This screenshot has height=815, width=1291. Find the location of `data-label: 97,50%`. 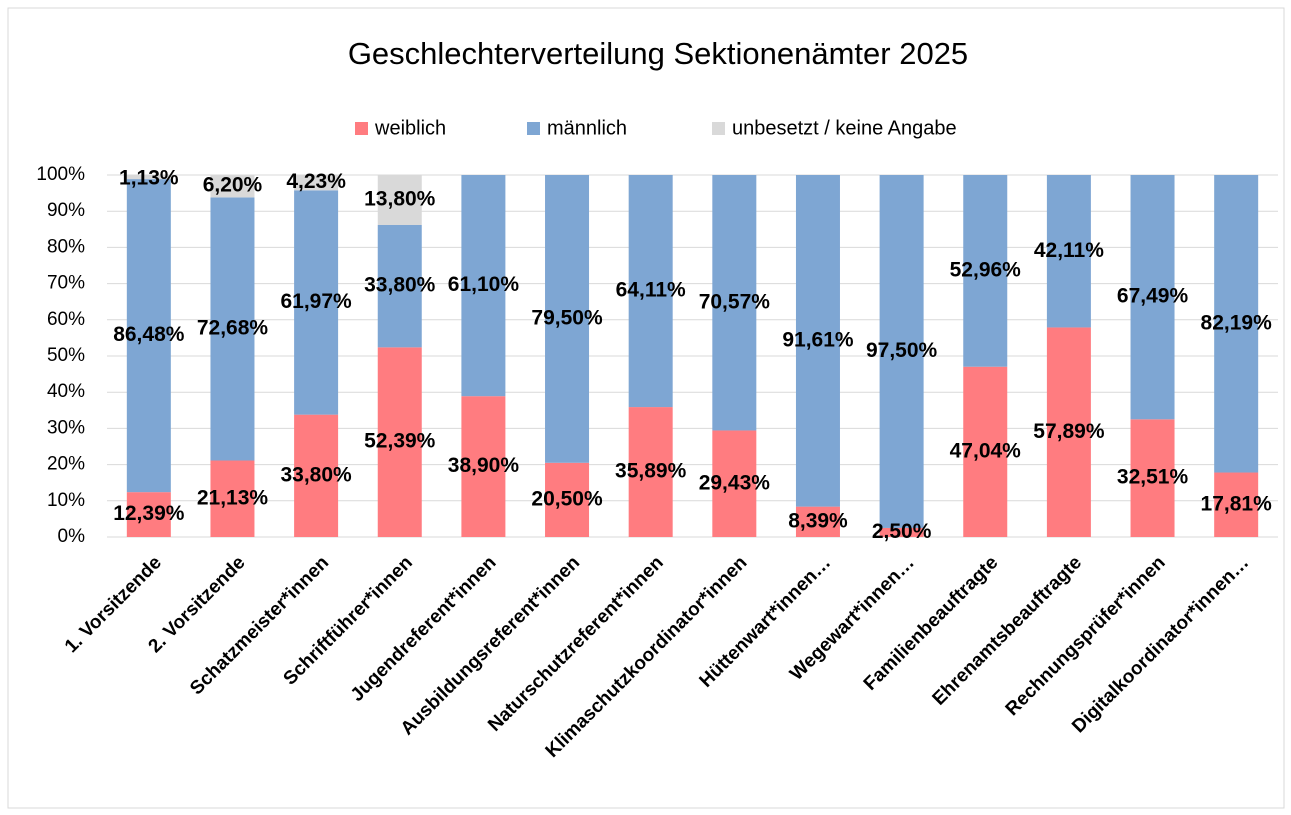

data-label: 97,50% is located at coordinates (902, 350).